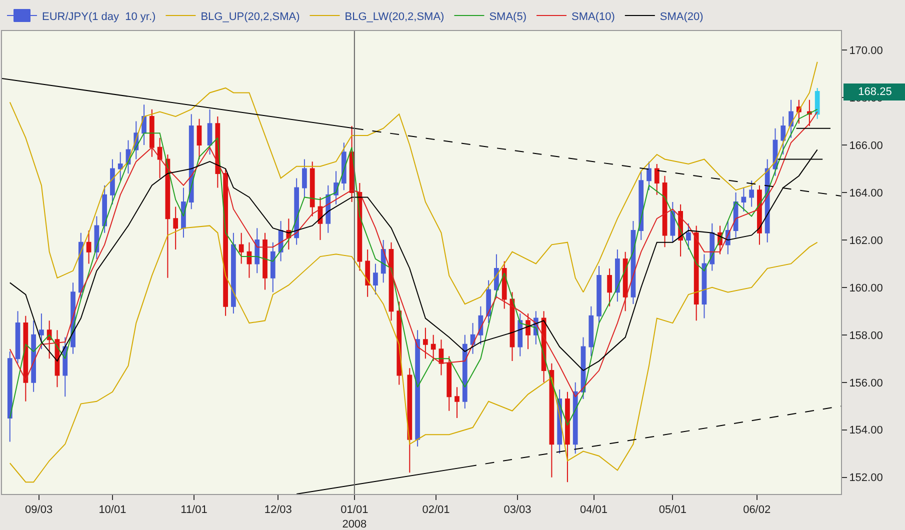 This screenshot has height=530, width=905. I want to click on y-tick-label: 170.00, so click(866, 50).